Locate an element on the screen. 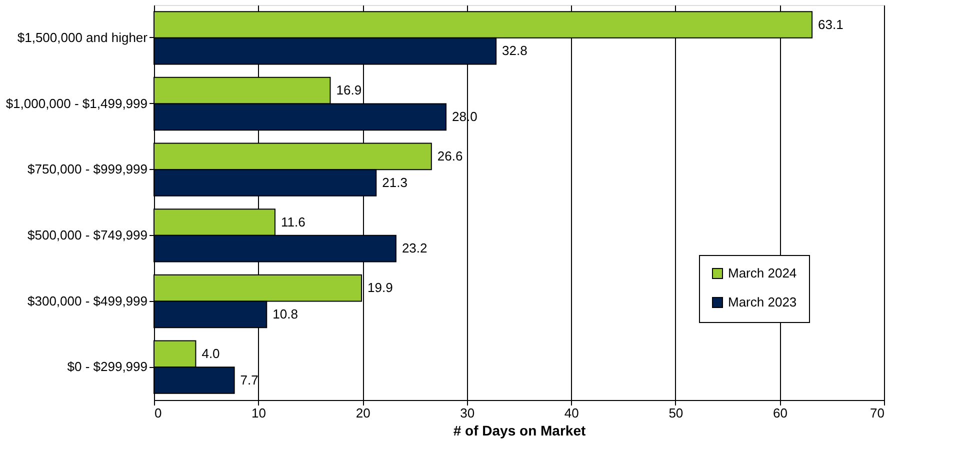 This screenshot has height=465, width=966. y-tick-label: $300,000 - $499,999 is located at coordinates (88, 300).